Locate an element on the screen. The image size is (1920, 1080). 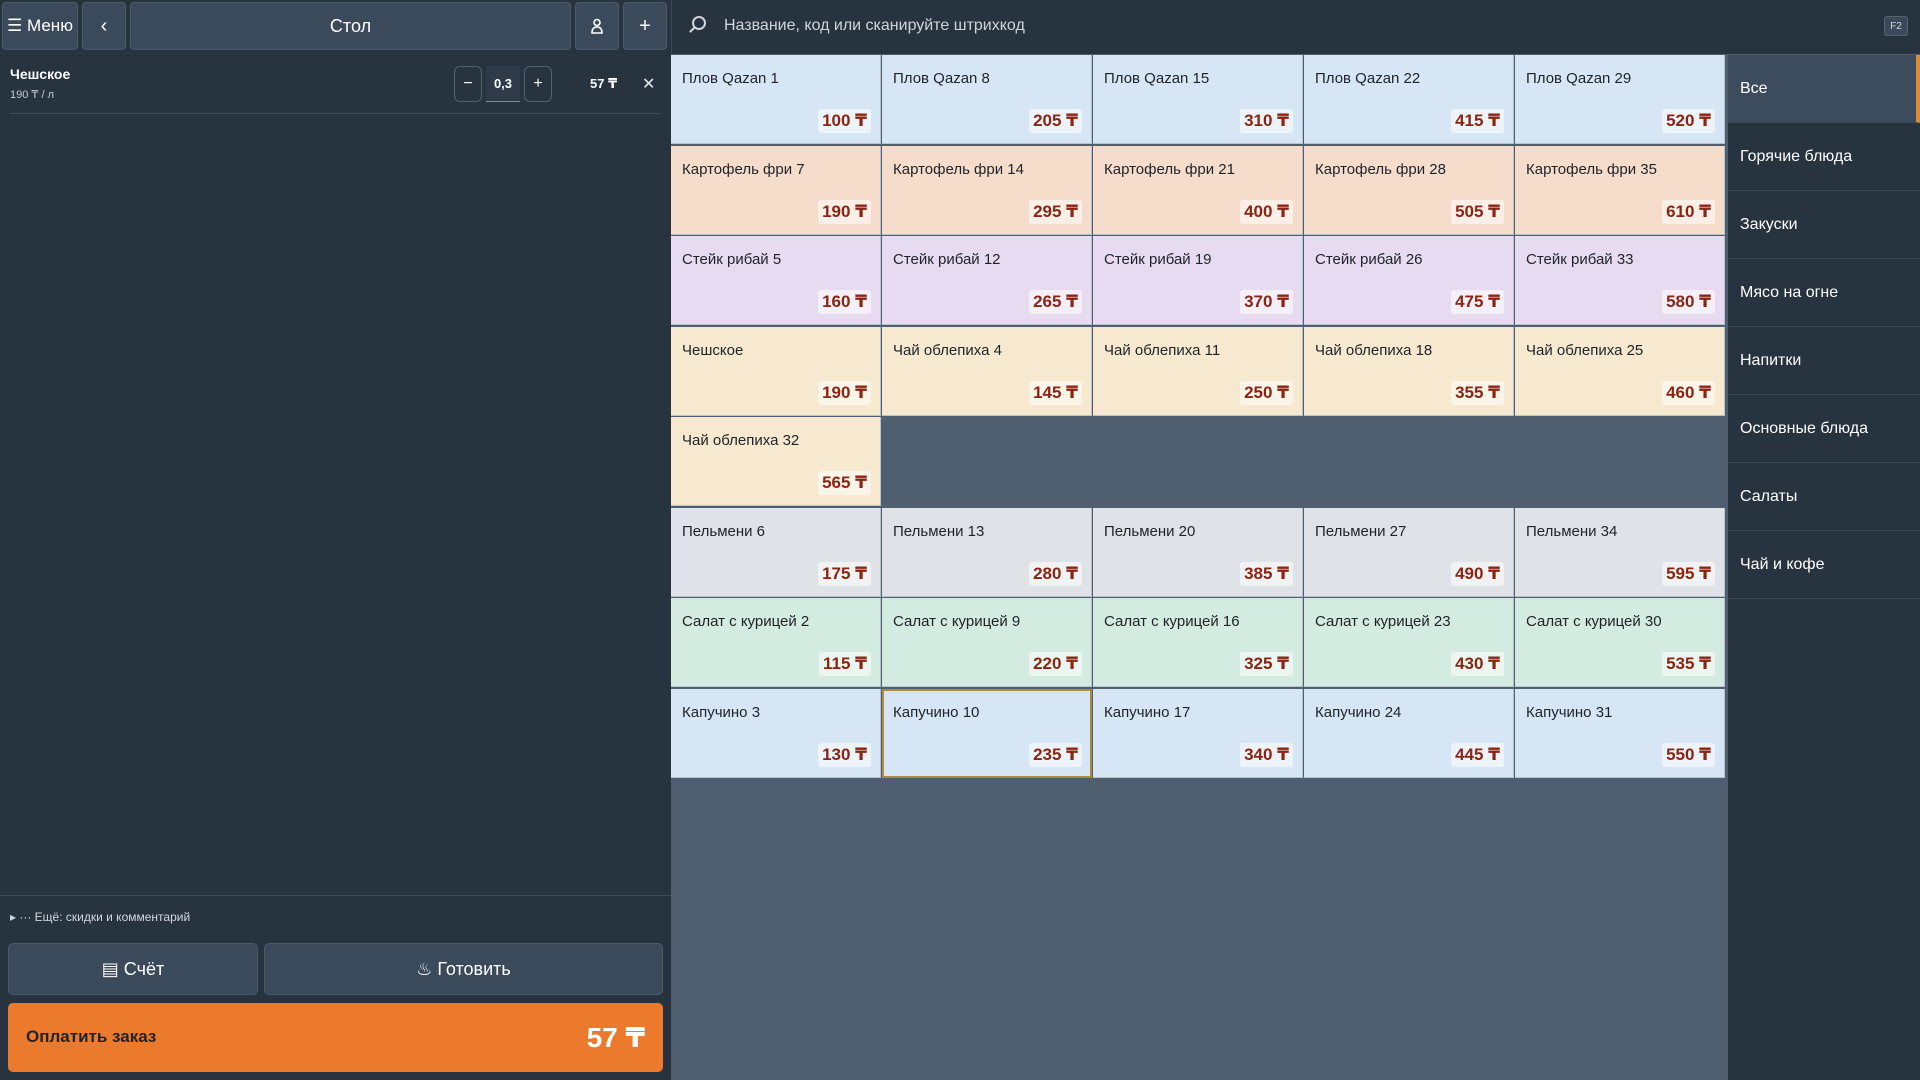
product-tile: Стейк рибай 19 370 ₸ is located at coordinates (1198, 280).